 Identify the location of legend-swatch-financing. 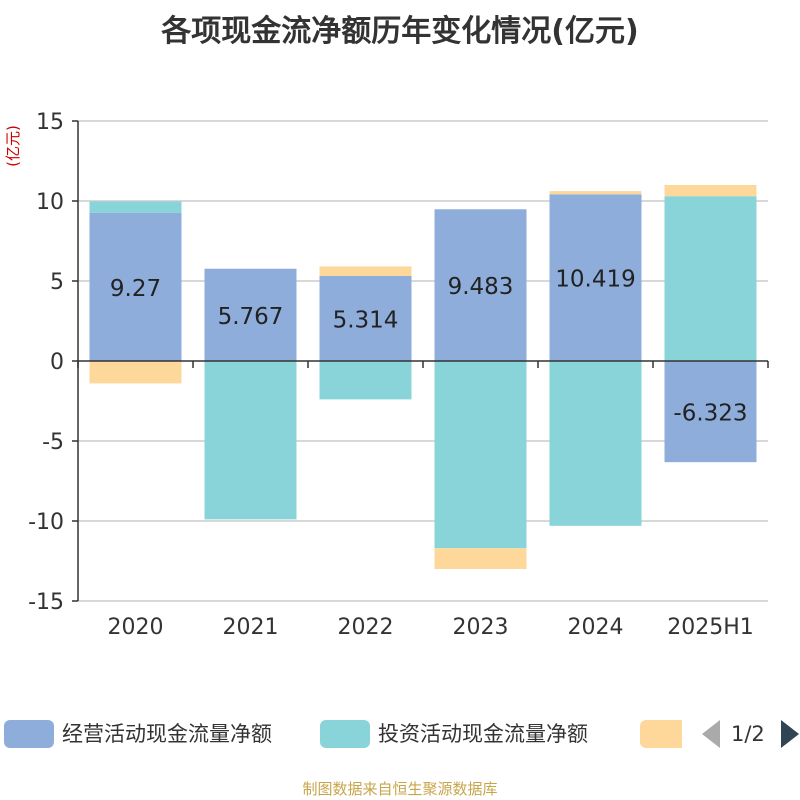
(661, 734).